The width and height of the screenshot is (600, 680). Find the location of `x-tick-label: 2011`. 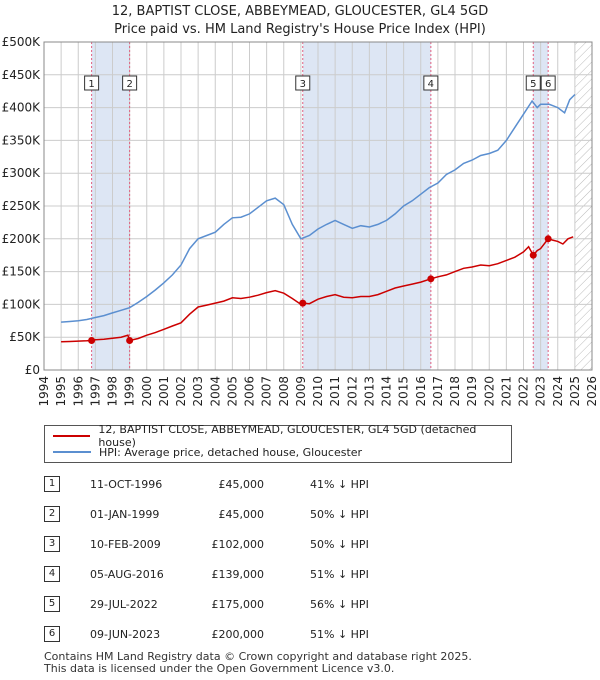

x-tick-label: 2011 is located at coordinates (335, 391).